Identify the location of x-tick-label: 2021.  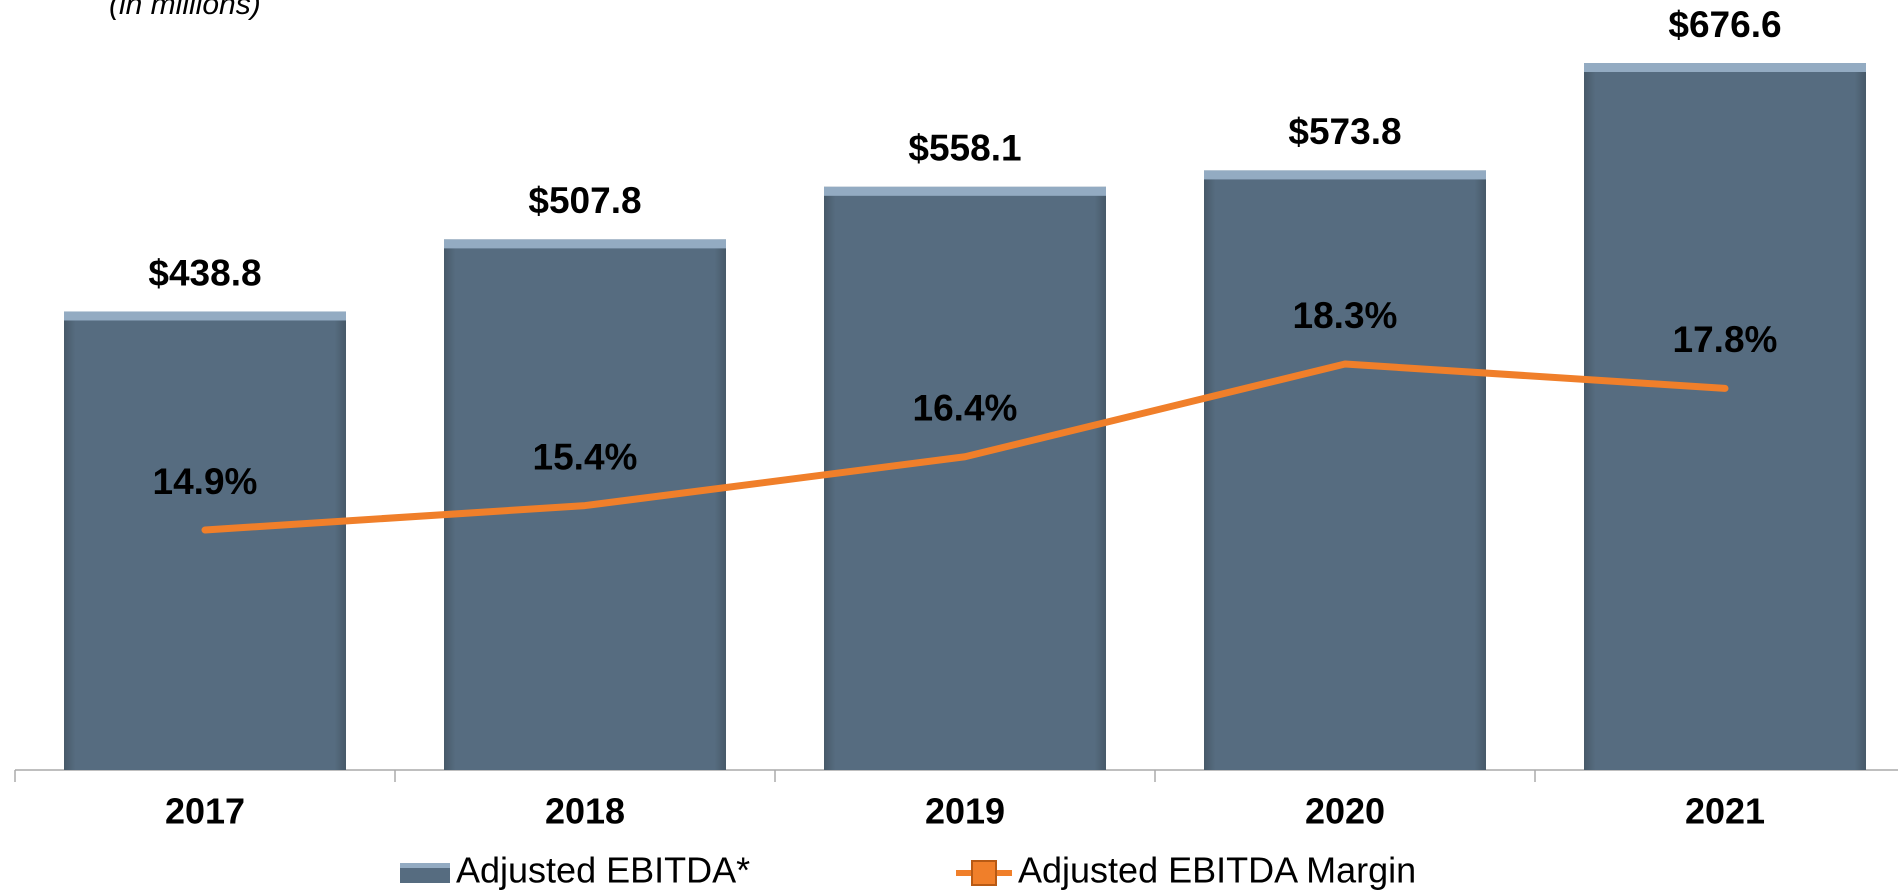
(1725, 811).